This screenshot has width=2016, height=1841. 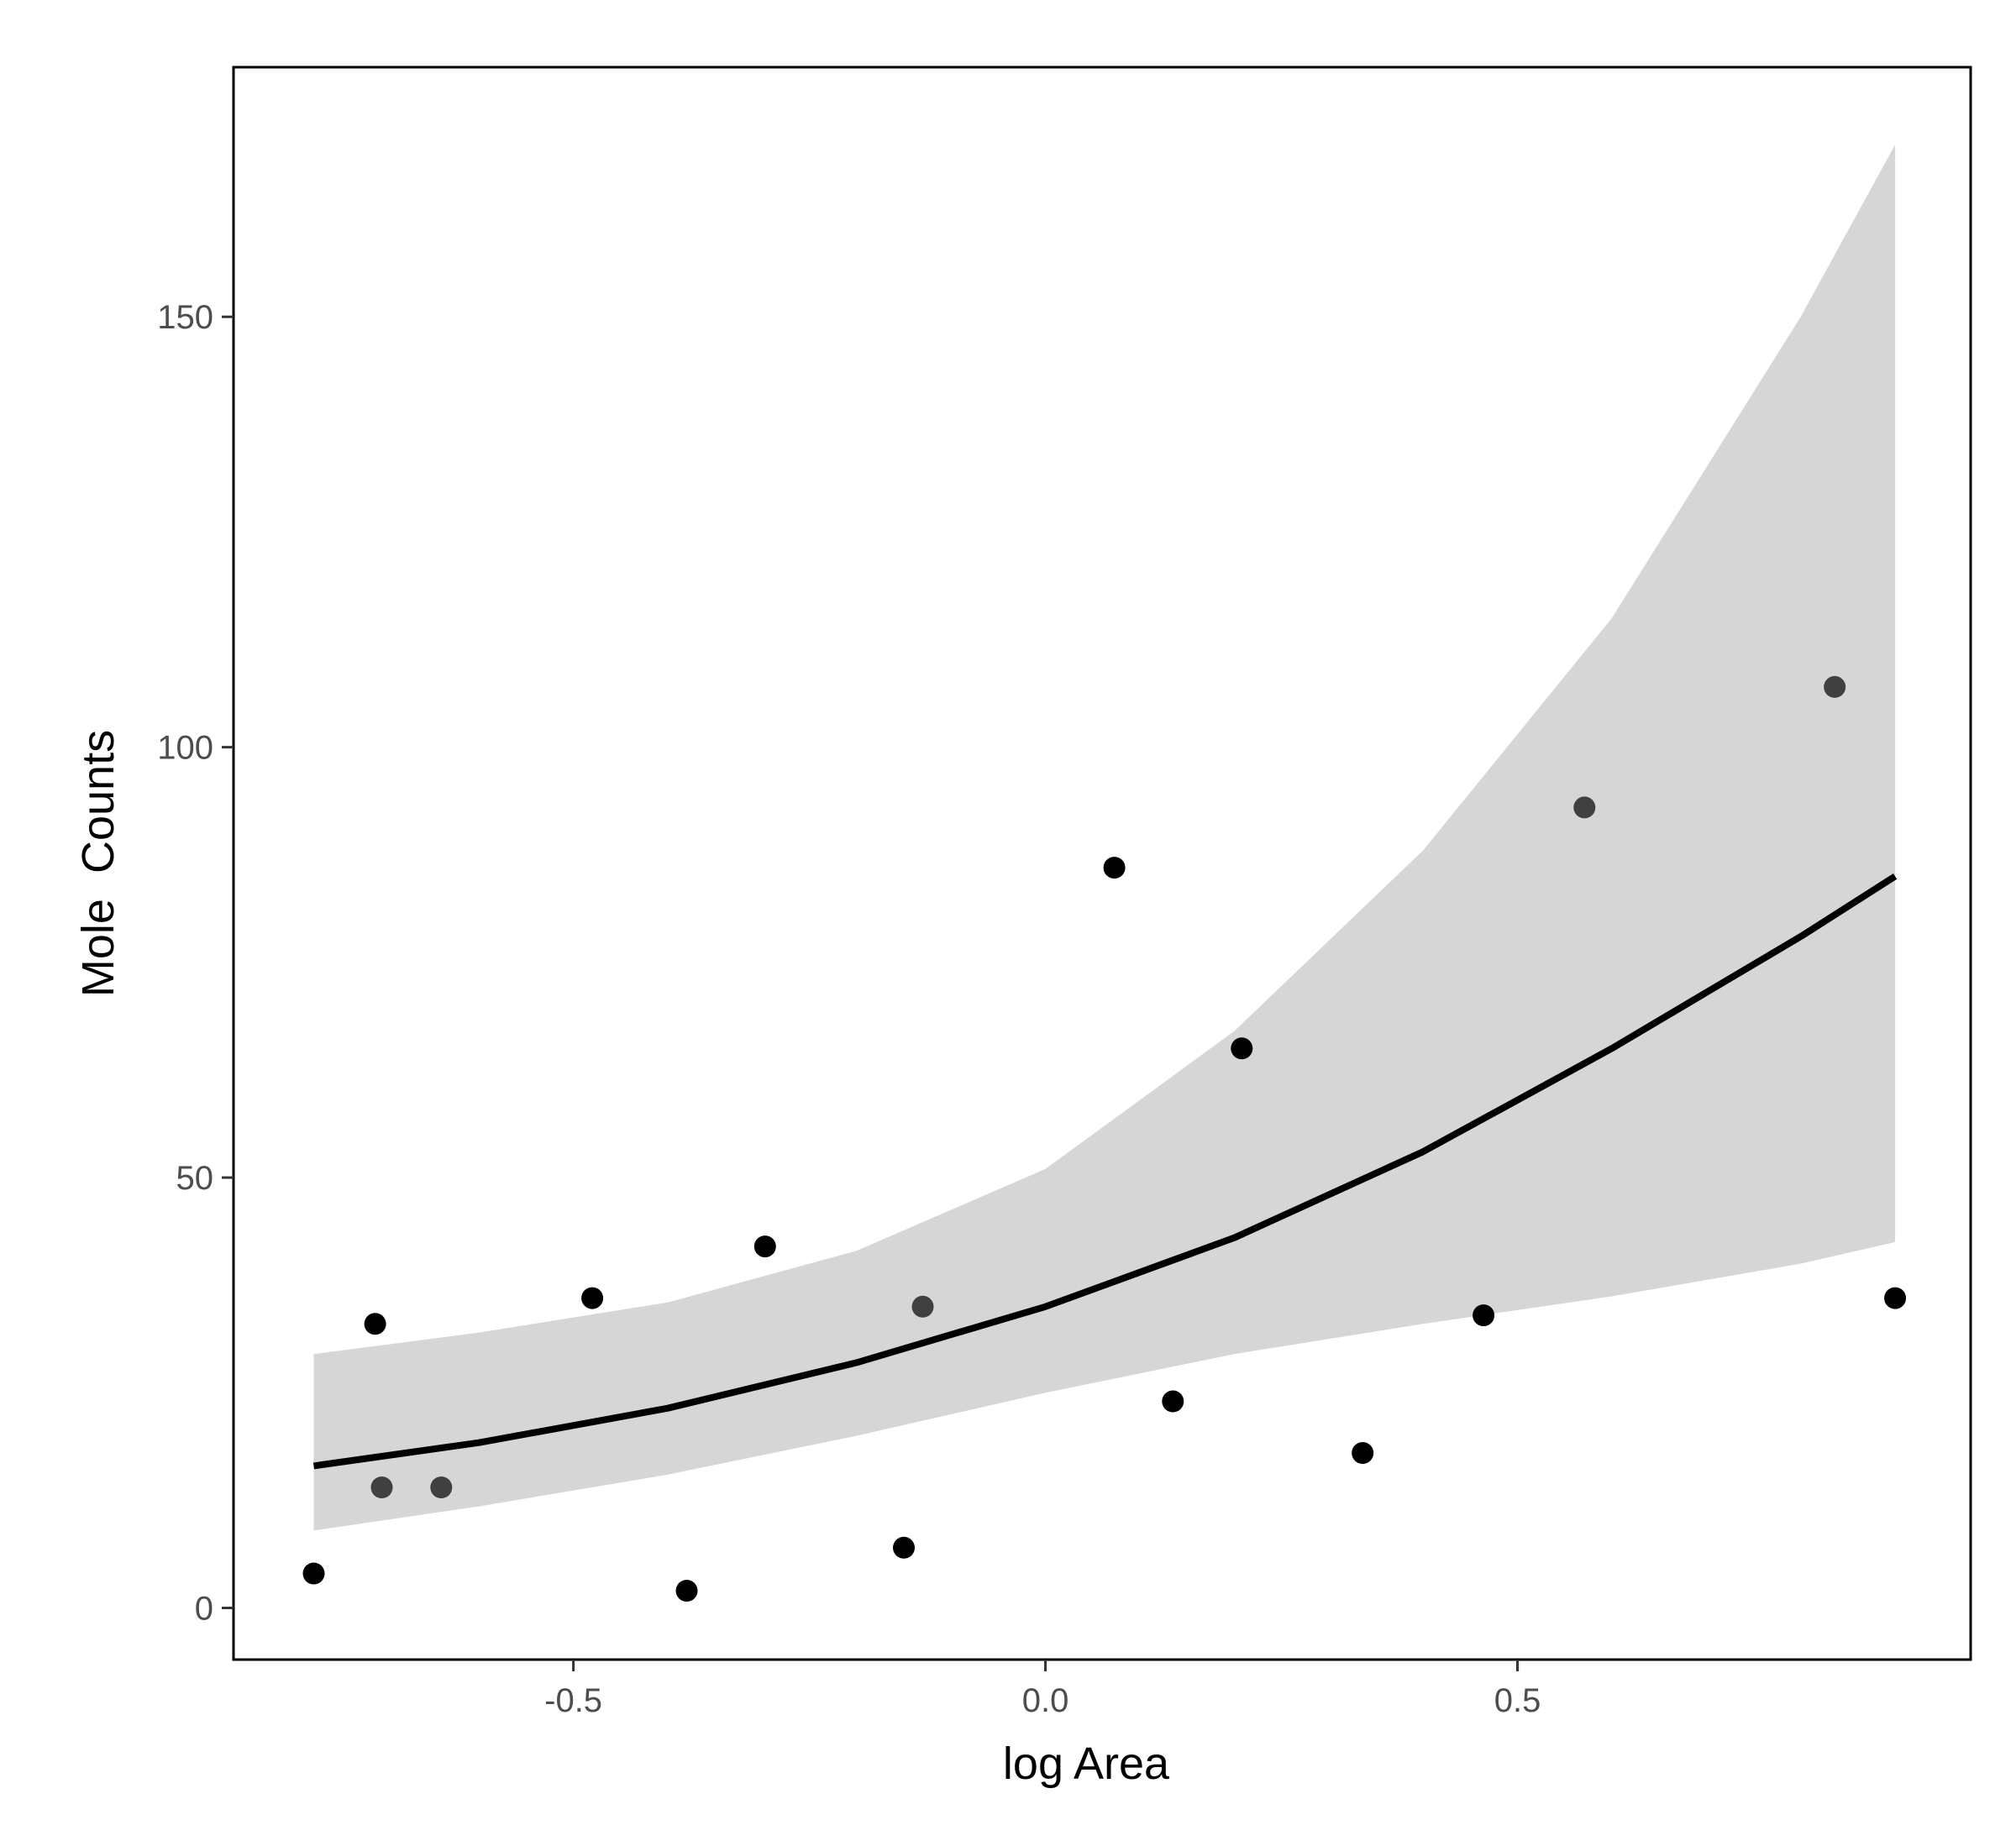 I want to click on y-axis-title: Mole Counts, so click(x=98, y=864).